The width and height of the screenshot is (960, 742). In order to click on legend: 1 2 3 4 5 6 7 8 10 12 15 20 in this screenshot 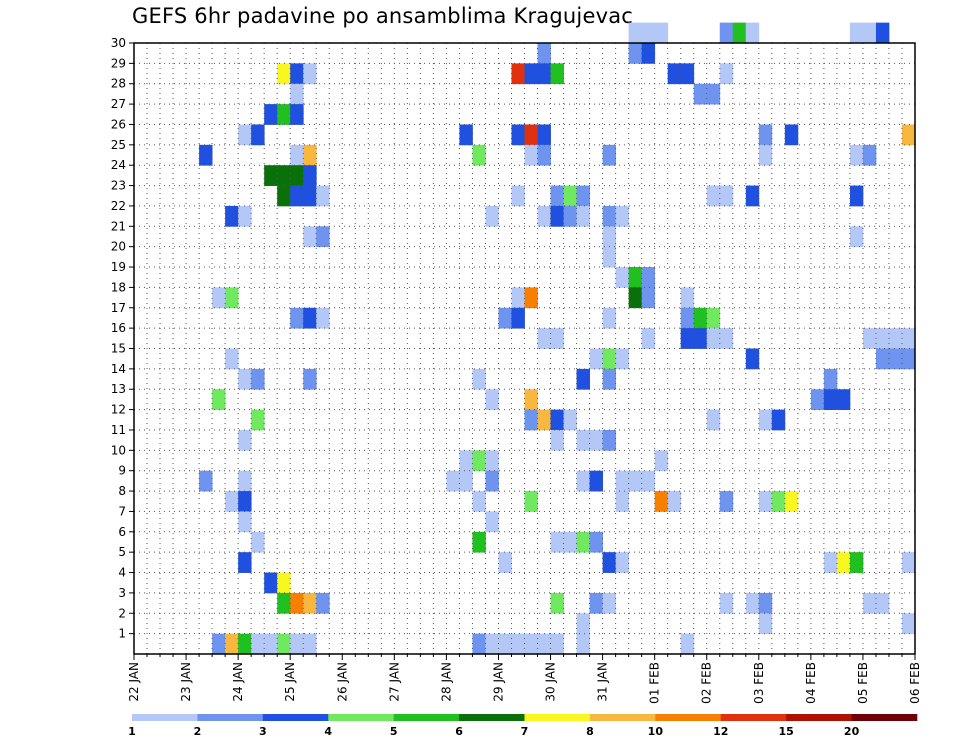, I will do `click(523, 726)`.